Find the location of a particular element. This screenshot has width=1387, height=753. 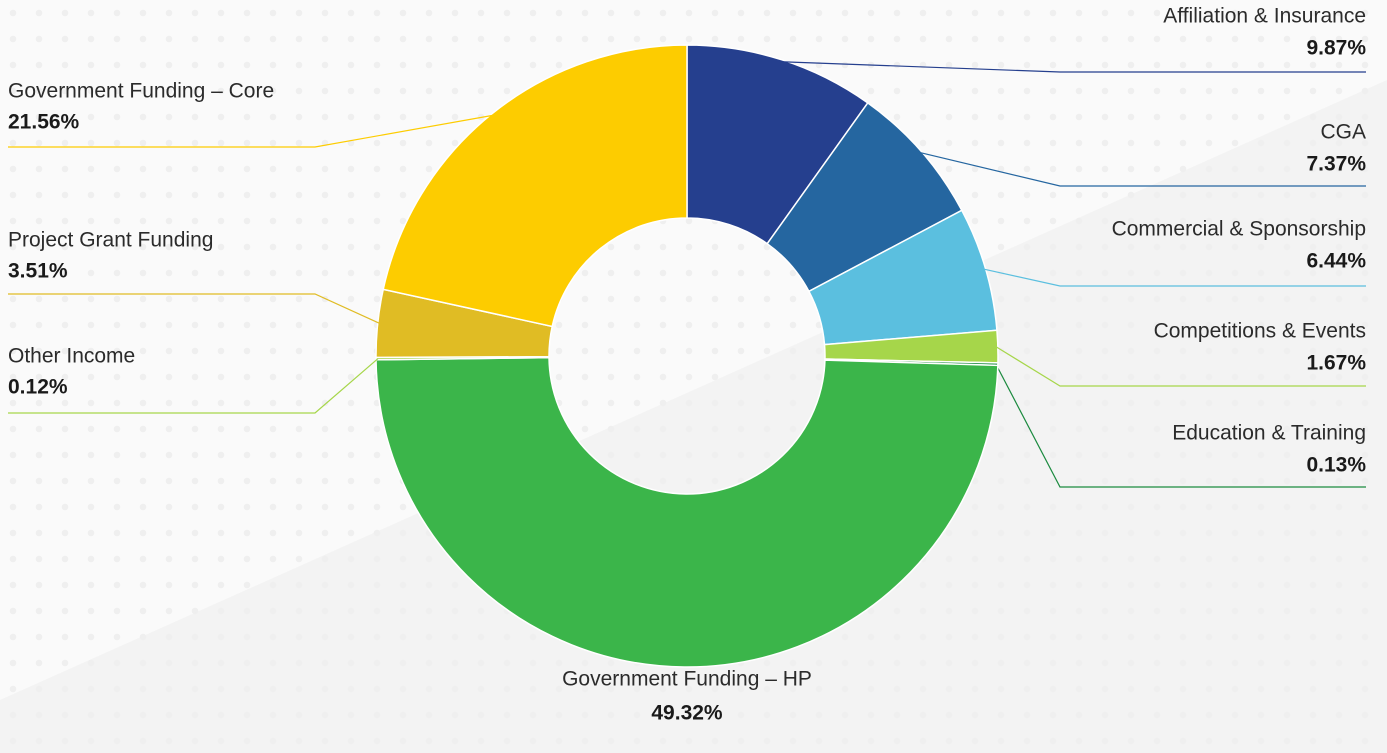

slice-value-label: 49.32% is located at coordinates (687, 713).